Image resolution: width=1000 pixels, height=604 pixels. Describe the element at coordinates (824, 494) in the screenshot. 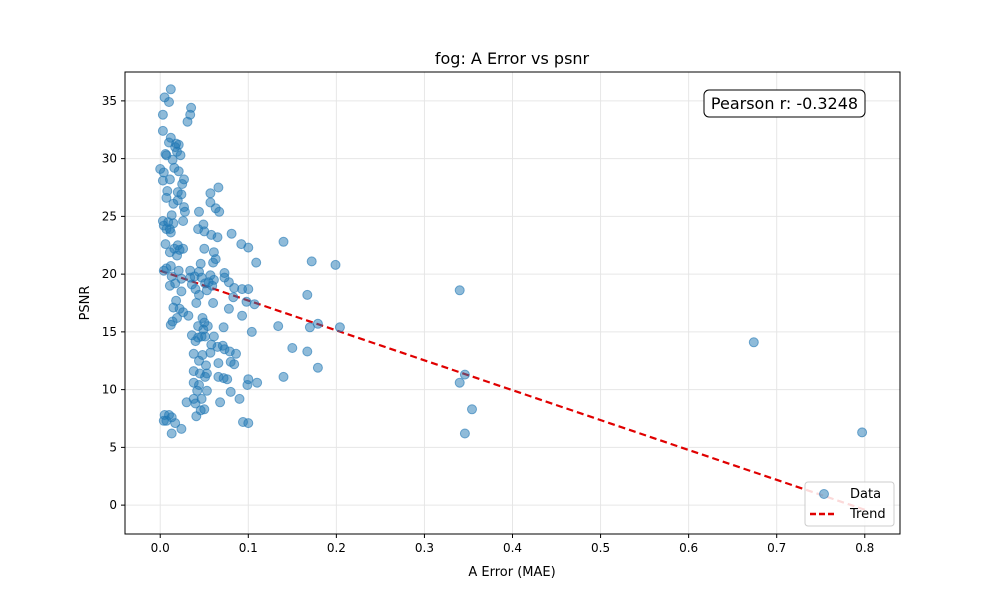

I see `legend-data-marker` at that location.